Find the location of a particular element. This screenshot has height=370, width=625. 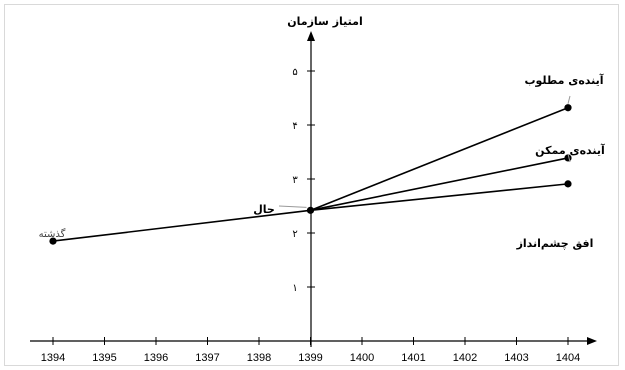

callouts is located at coordinates (424, 151).